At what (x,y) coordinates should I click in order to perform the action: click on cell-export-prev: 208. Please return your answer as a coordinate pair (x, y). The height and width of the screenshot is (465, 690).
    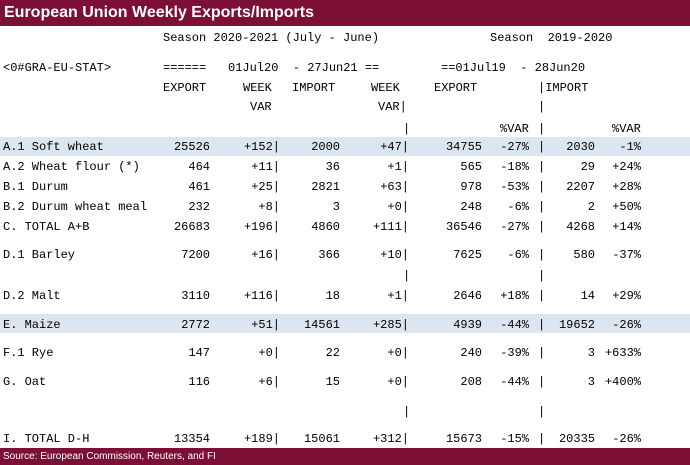
    Looking at the image, I should click on (471, 382).